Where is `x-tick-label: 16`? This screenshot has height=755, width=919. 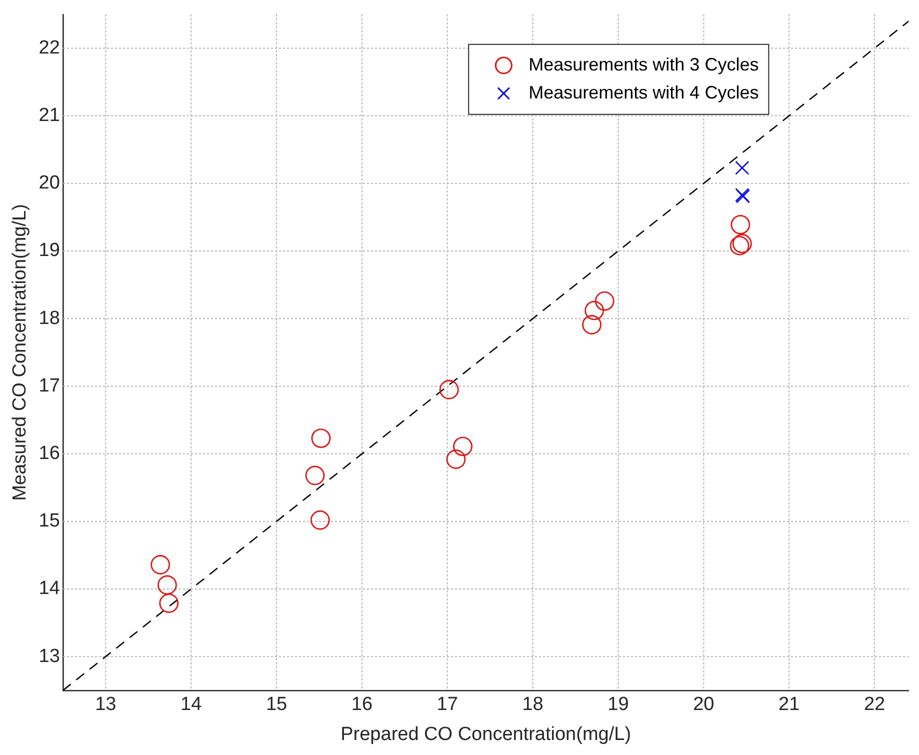 x-tick-label: 16 is located at coordinates (362, 705).